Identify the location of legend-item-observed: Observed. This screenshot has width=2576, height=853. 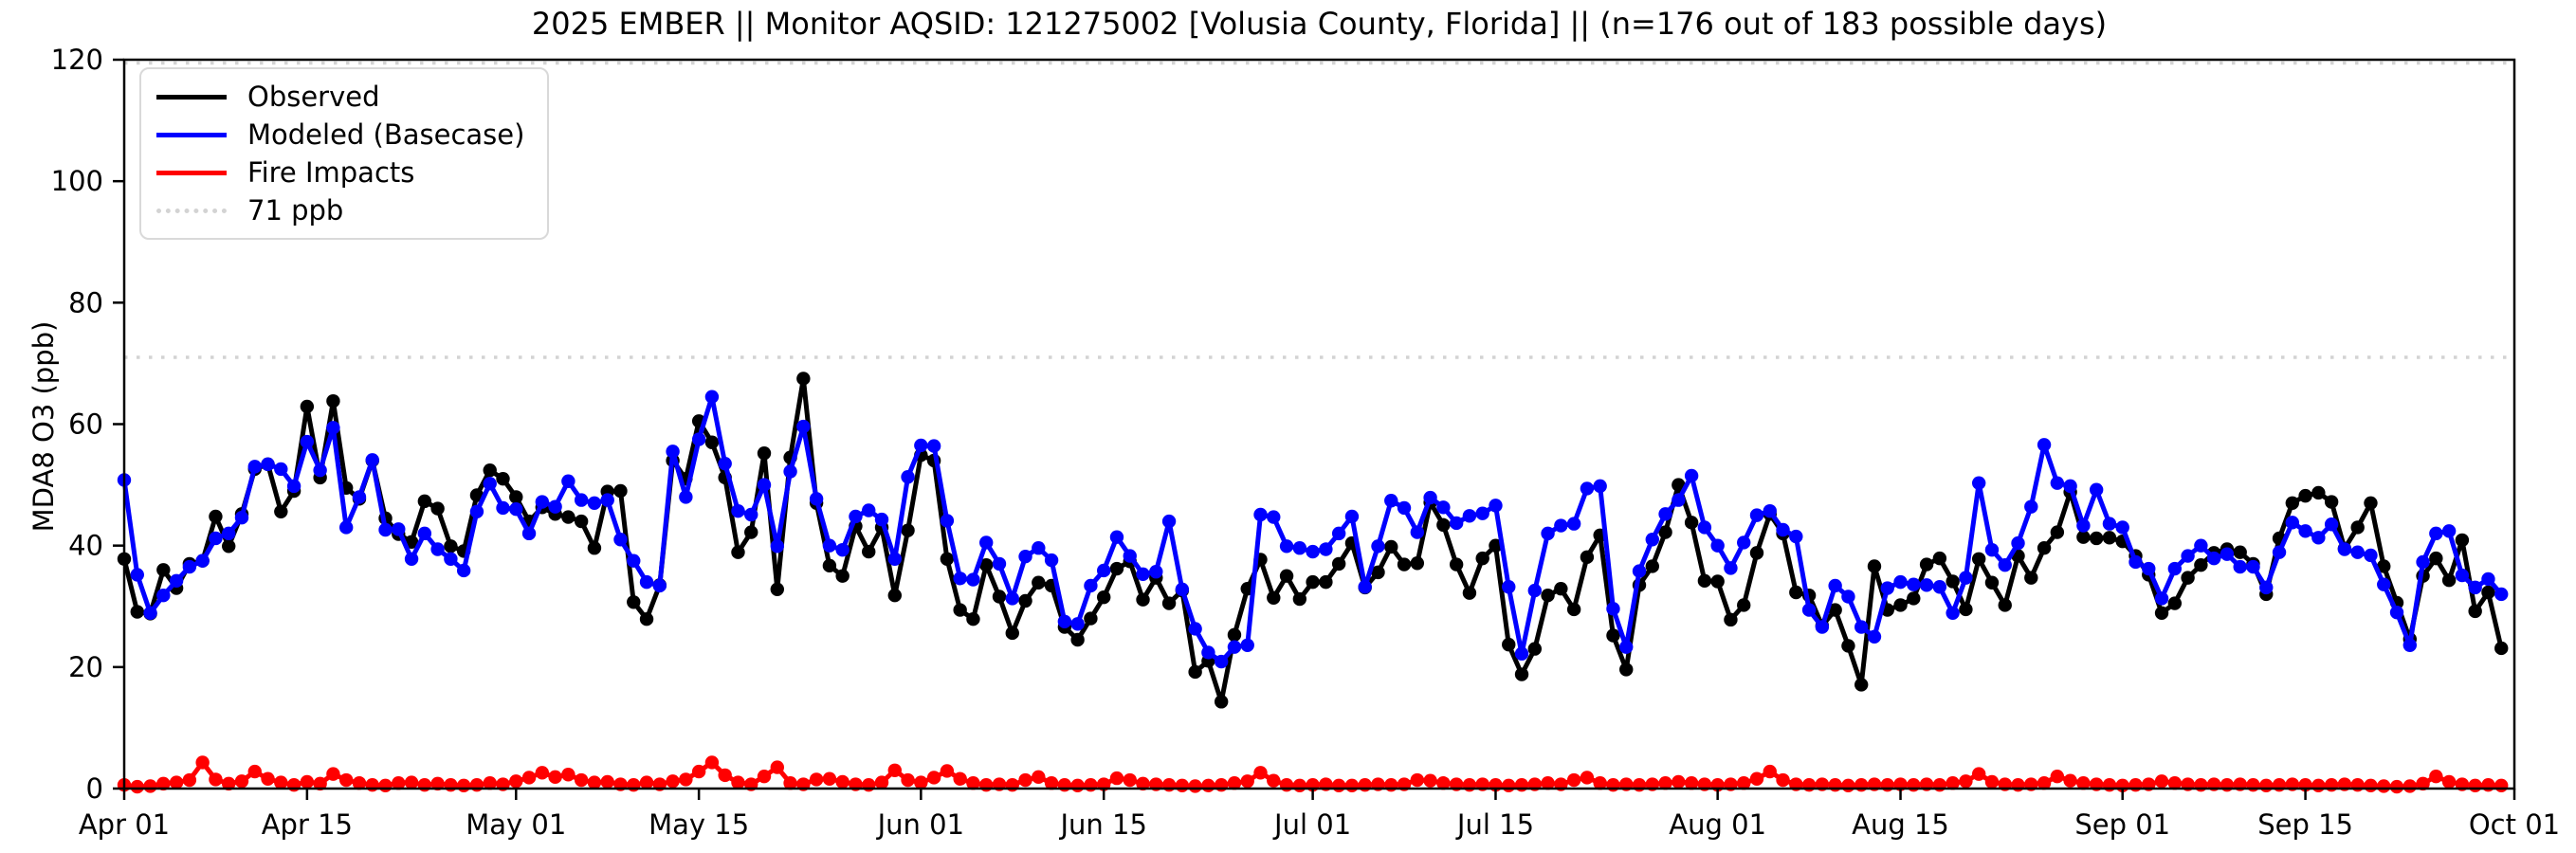
(340, 97).